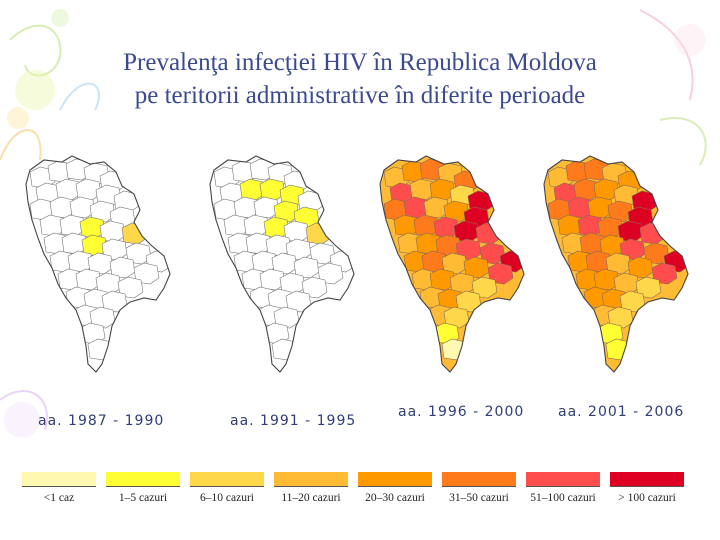 Image resolution: width=720 pixels, height=540 pixels. Describe the element at coordinates (293, 421) in the screenshot. I see `period-label-2: aa. 1991 - 1995` at that location.